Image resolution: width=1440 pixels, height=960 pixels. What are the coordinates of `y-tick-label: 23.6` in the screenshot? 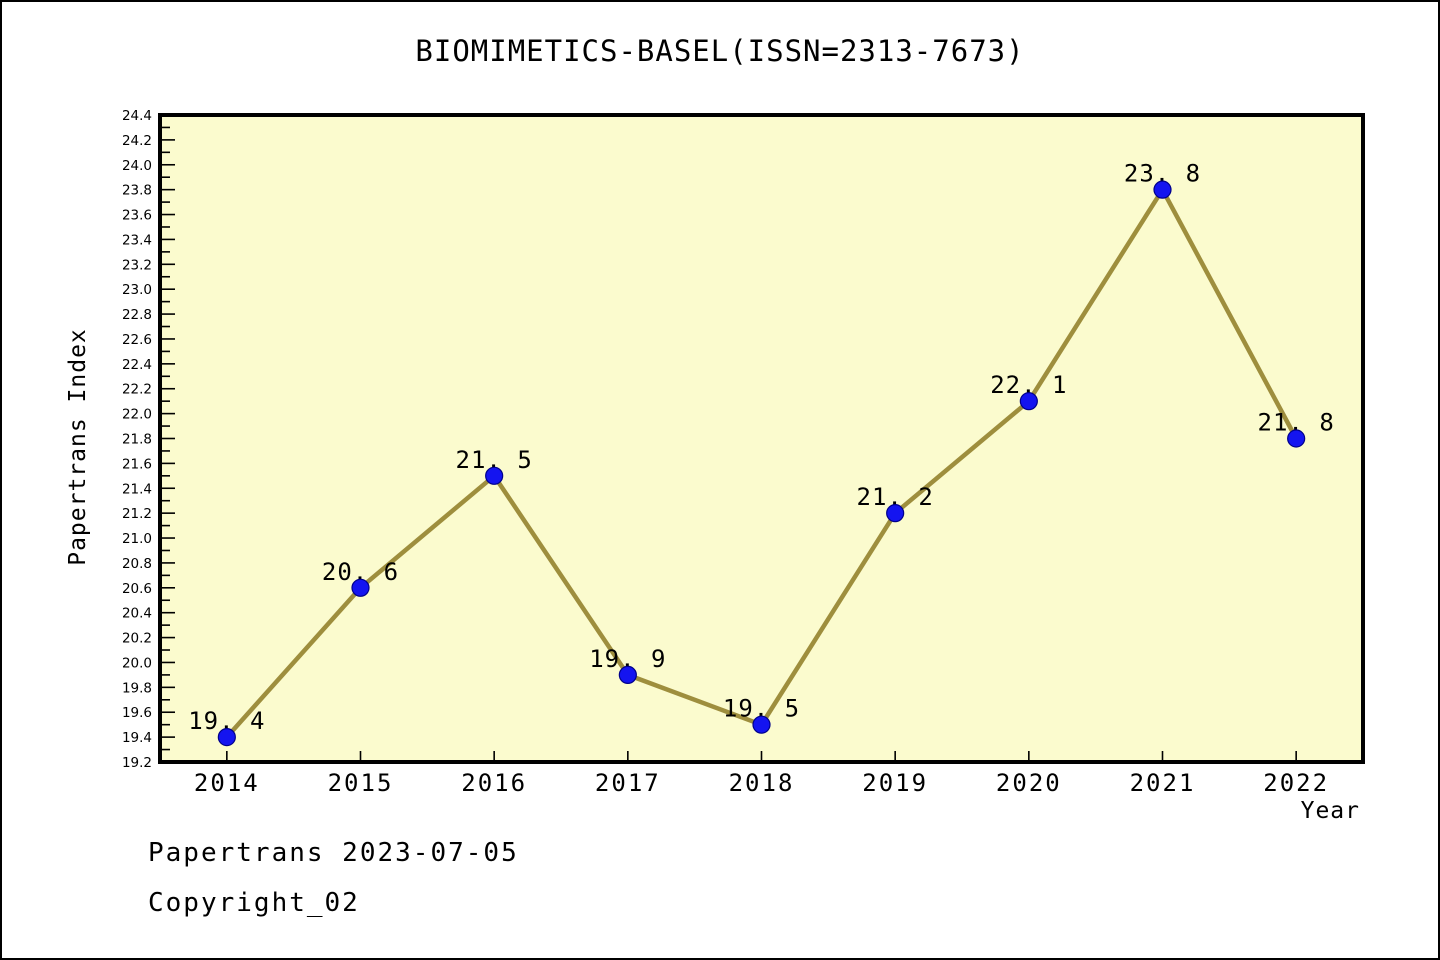 It's located at (137, 216).